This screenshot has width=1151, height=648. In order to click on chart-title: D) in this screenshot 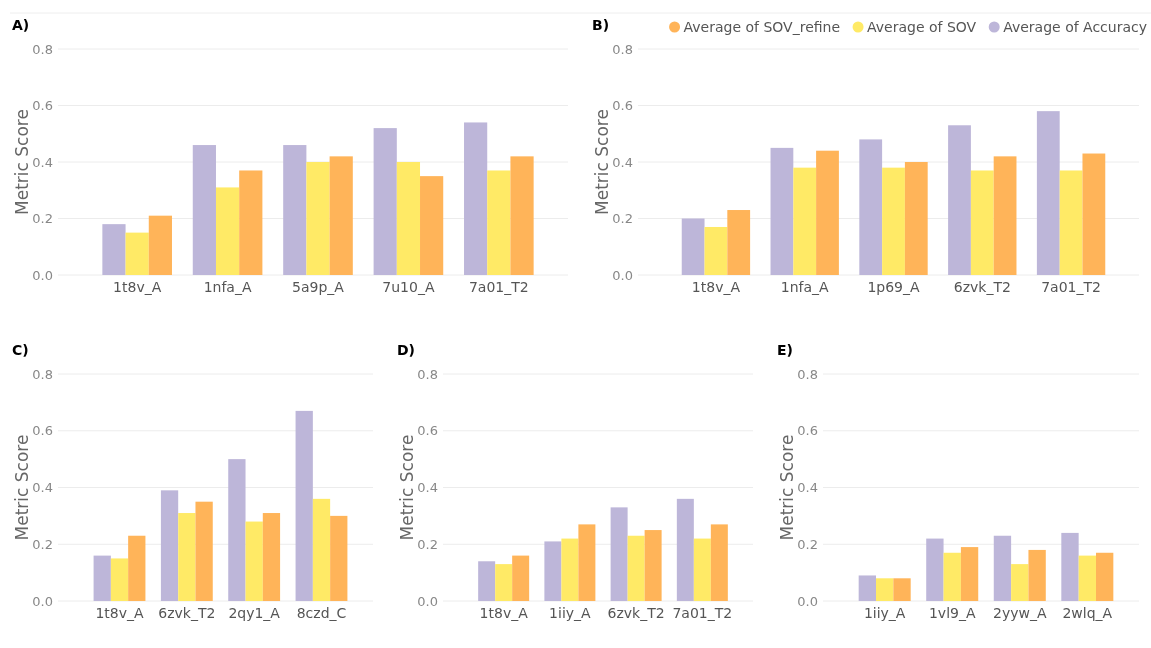, I will do `click(406, 350)`.